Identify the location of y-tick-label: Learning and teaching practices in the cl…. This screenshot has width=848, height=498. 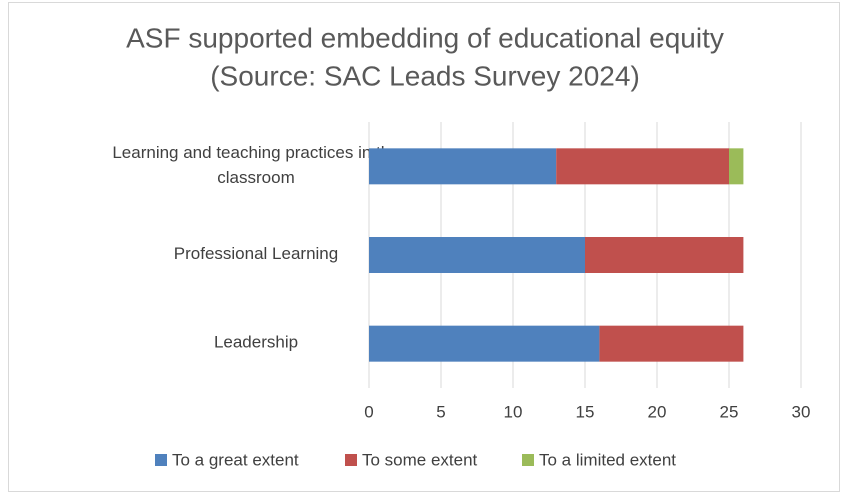
(255, 165).